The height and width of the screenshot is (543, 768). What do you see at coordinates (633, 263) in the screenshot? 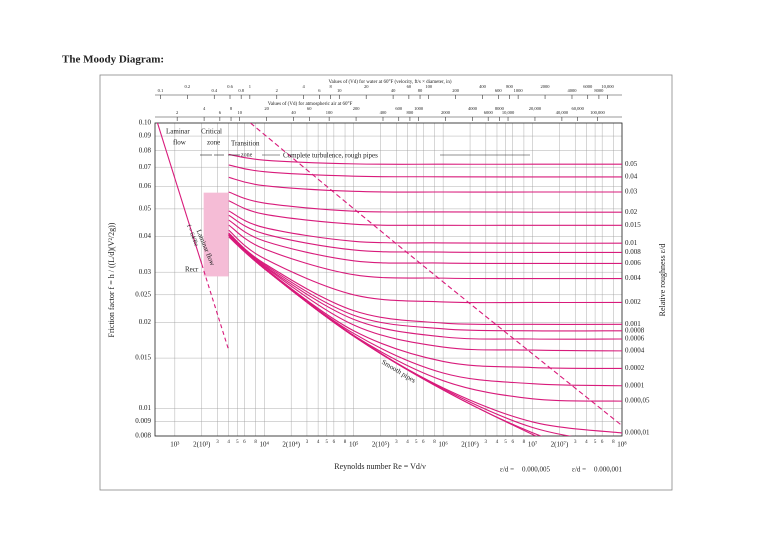
I see `series-label: 0.006` at bounding box center [633, 263].